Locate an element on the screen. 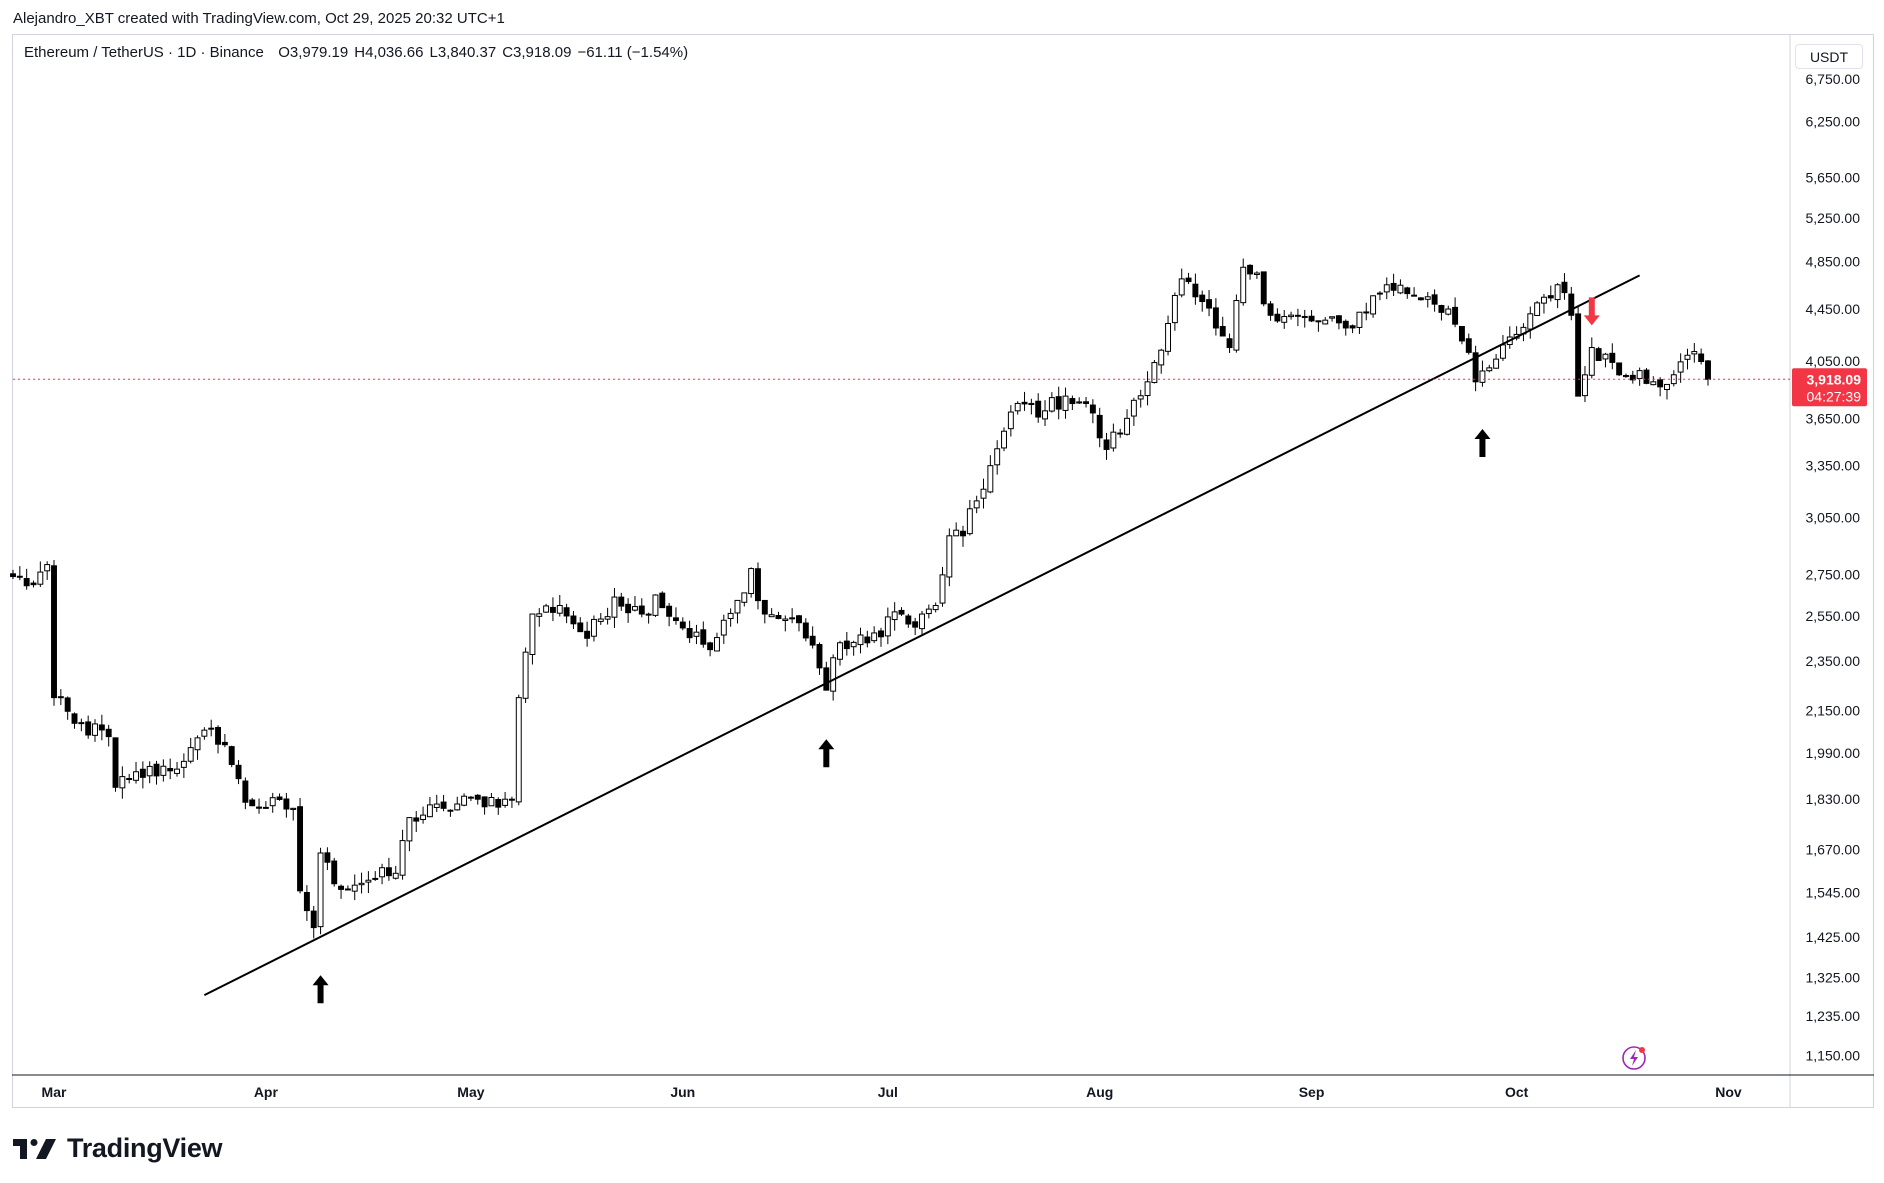  currency-button: USDT is located at coordinates (1829, 56).